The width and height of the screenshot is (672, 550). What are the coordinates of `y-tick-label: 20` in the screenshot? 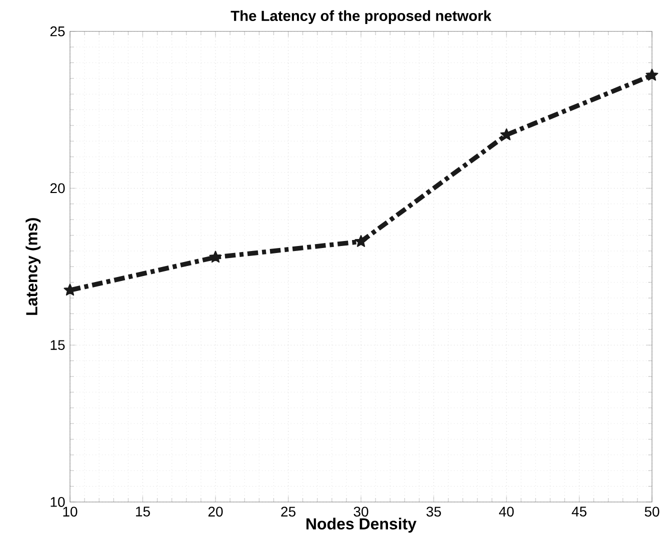 It's located at (57, 188).